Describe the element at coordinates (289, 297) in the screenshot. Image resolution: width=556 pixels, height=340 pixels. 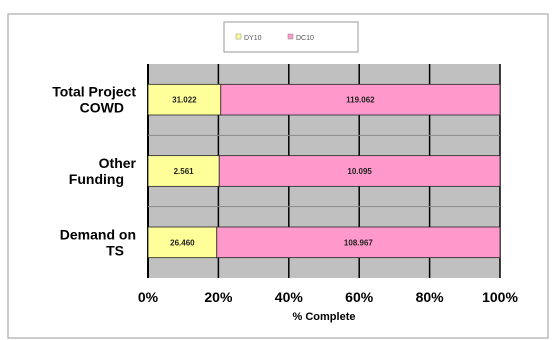
I see `x-tick-label: 40%` at that location.